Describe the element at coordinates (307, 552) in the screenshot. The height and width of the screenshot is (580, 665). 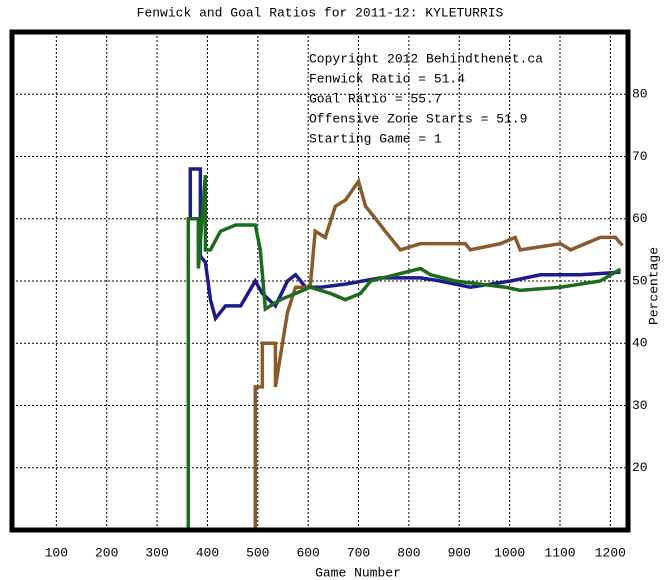
I see `x-tick-label: 600` at that location.